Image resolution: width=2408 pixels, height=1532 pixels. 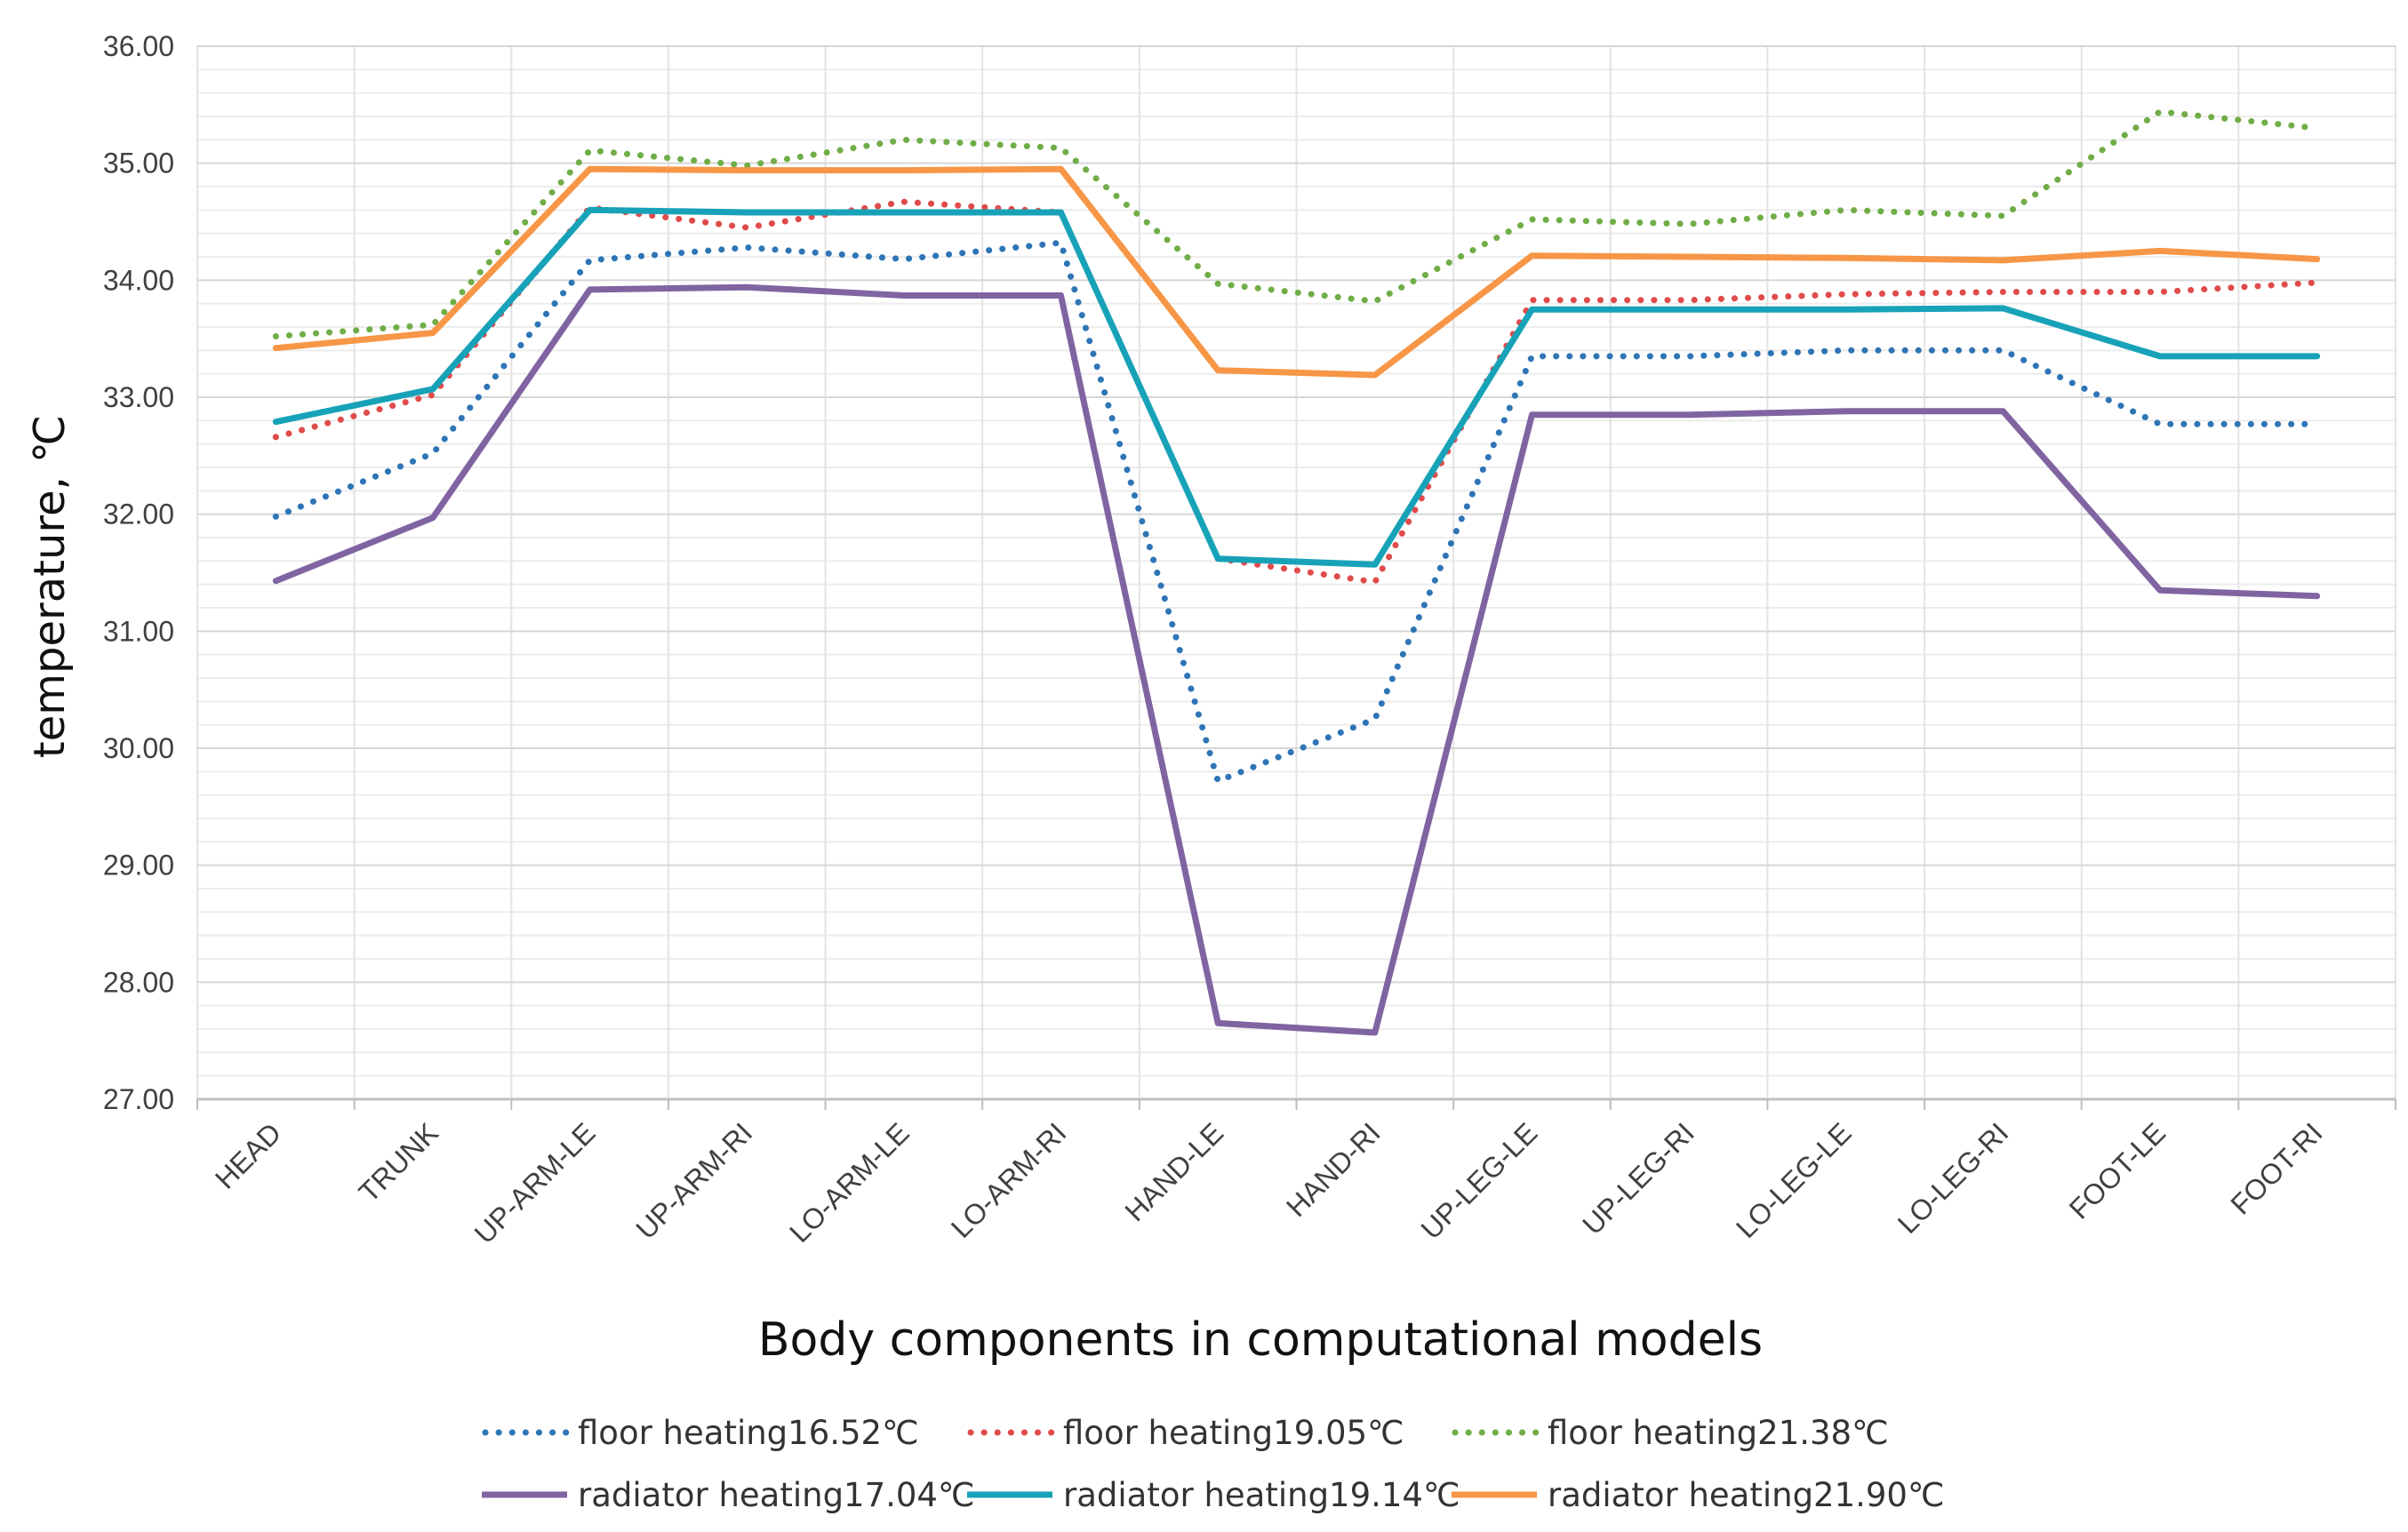 What do you see at coordinates (776, 1495) in the screenshot?
I see `legend-label-4: radiator heating17.04℃` at bounding box center [776, 1495].